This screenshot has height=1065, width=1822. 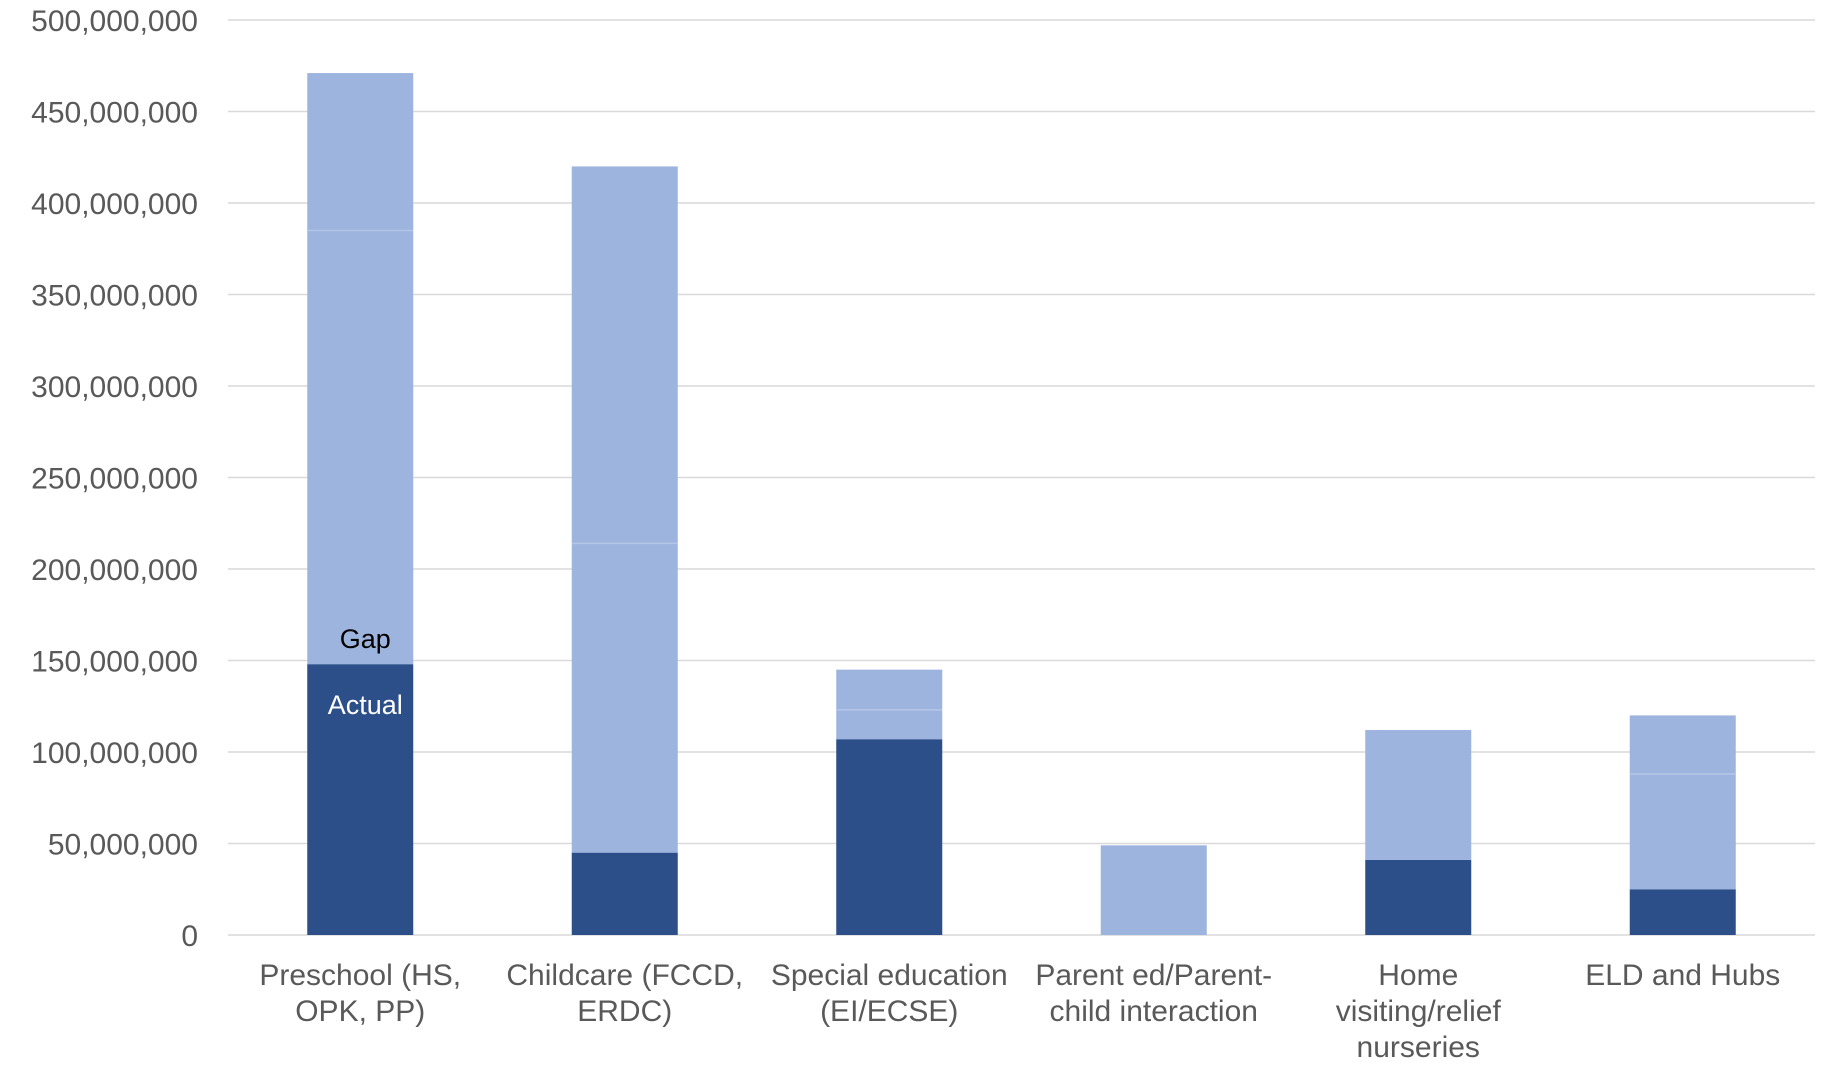 What do you see at coordinates (114, 113) in the screenshot?
I see `y-tick-label: 450,000,000` at bounding box center [114, 113].